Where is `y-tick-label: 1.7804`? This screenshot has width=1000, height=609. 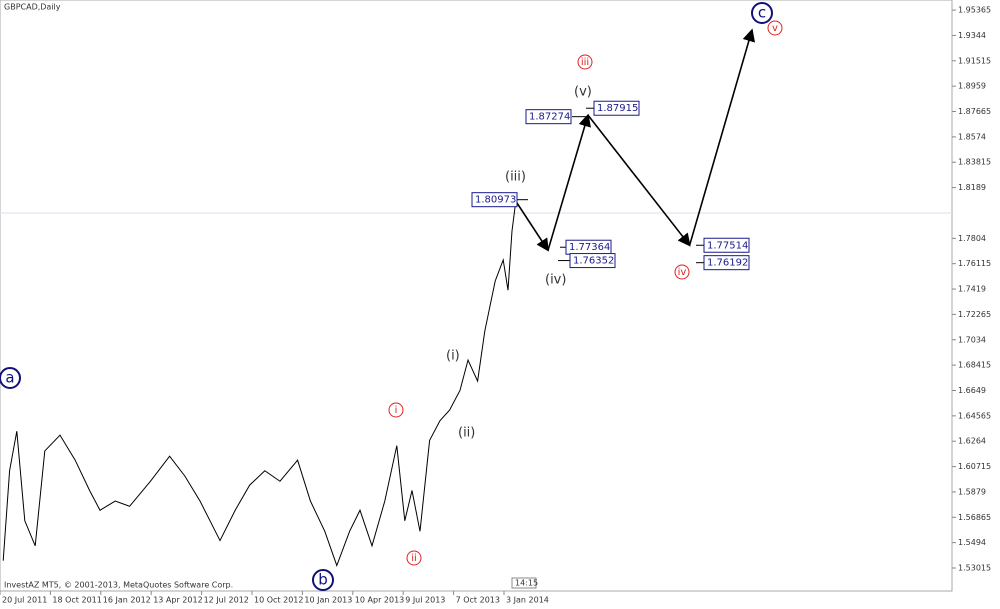 y-tick-label: 1.7804 is located at coordinates (972, 238).